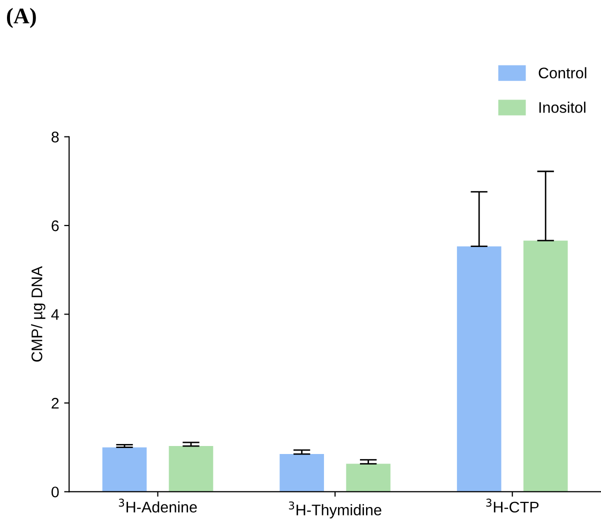 The image size is (601, 522). What do you see at coordinates (512, 505) in the screenshot?
I see `x-tick-label: $^{3}$H-CTP` at bounding box center [512, 505].